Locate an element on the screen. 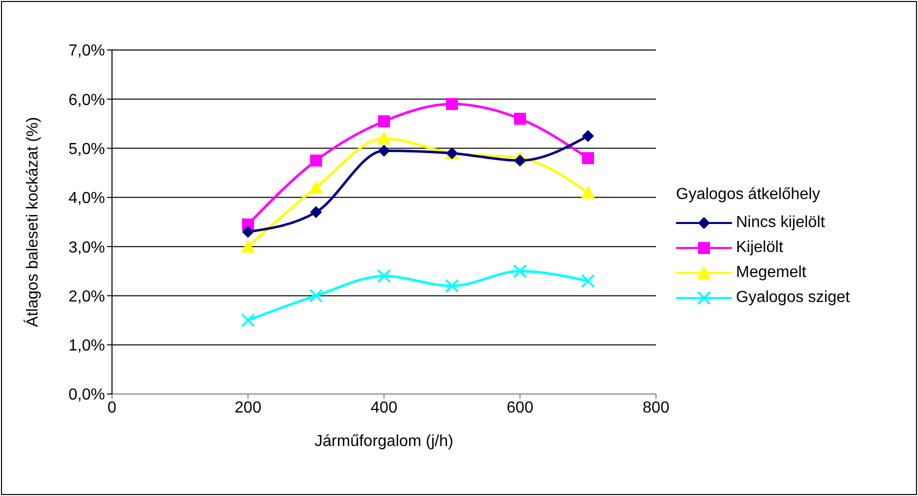 Image resolution: width=918 pixels, height=496 pixels. legend-title: Gyalogos átkelőhely is located at coordinates (749, 195).